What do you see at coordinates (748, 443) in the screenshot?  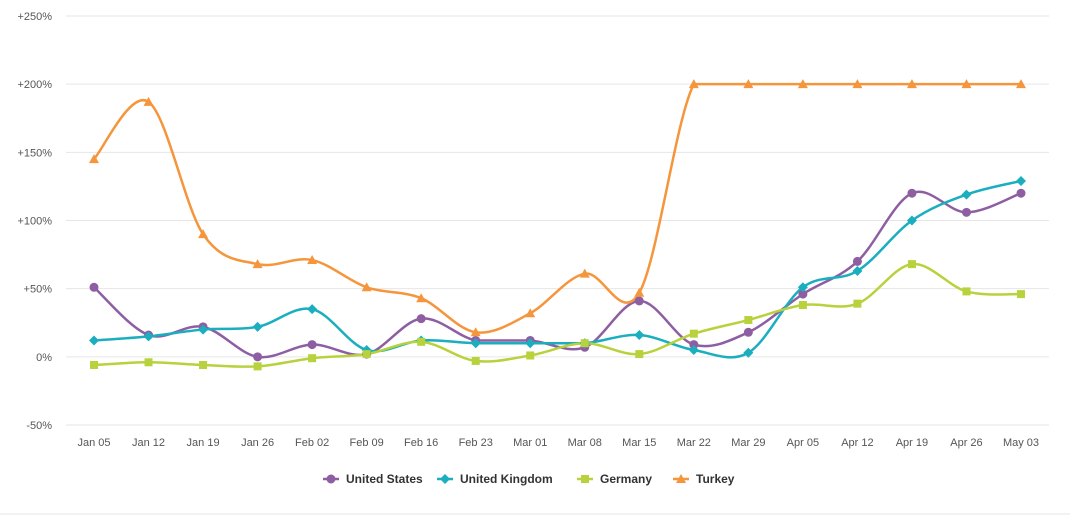 I see `x-tick-label: Mar 29` at bounding box center [748, 443].